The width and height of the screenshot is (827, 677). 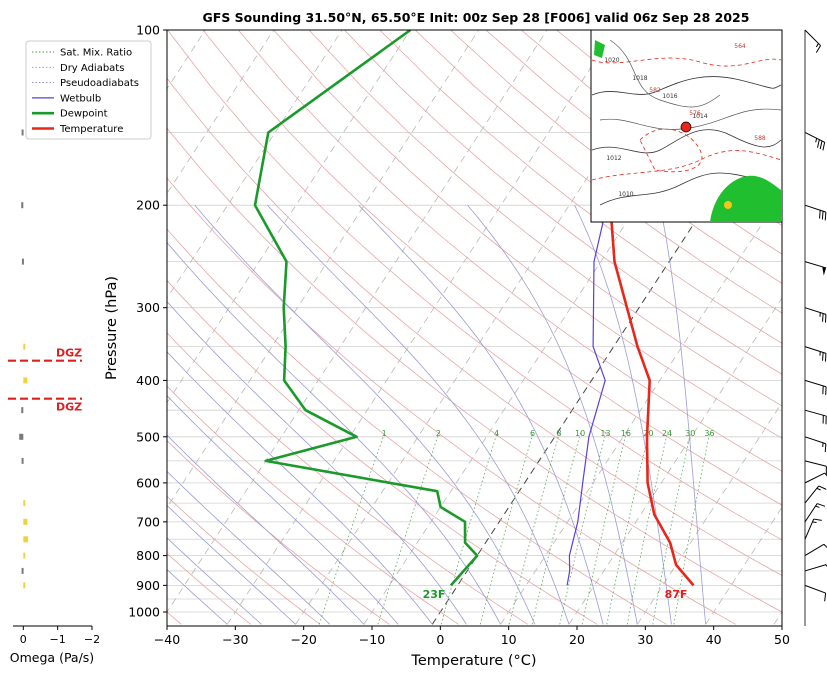 What do you see at coordinates (148, 436) in the screenshot?
I see `y-tick-label: 500` at bounding box center [148, 436].